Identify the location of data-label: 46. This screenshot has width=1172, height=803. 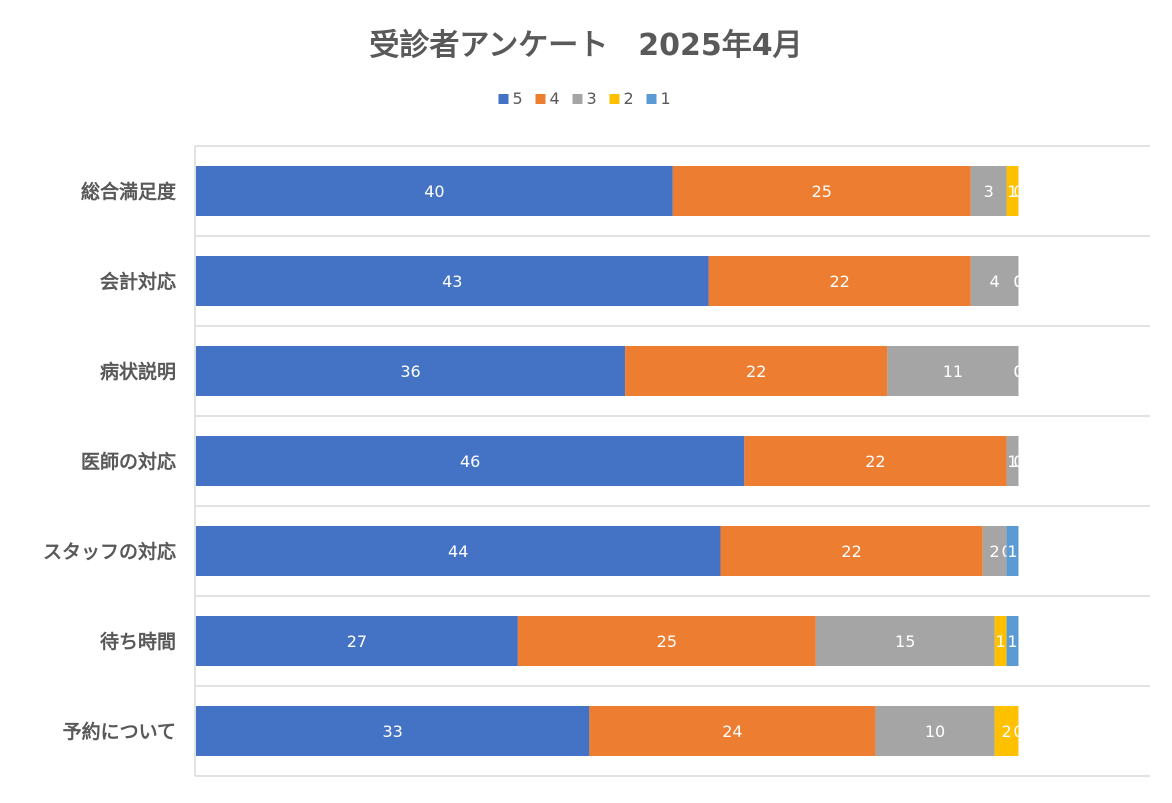
(470, 461).